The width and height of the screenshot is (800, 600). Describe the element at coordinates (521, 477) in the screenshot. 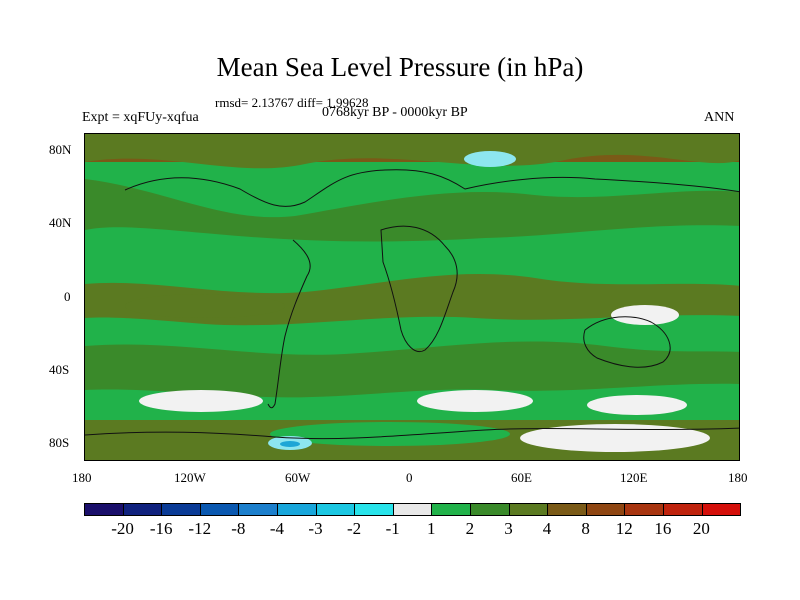

I see `longitude-tick-60e: 60E` at that location.